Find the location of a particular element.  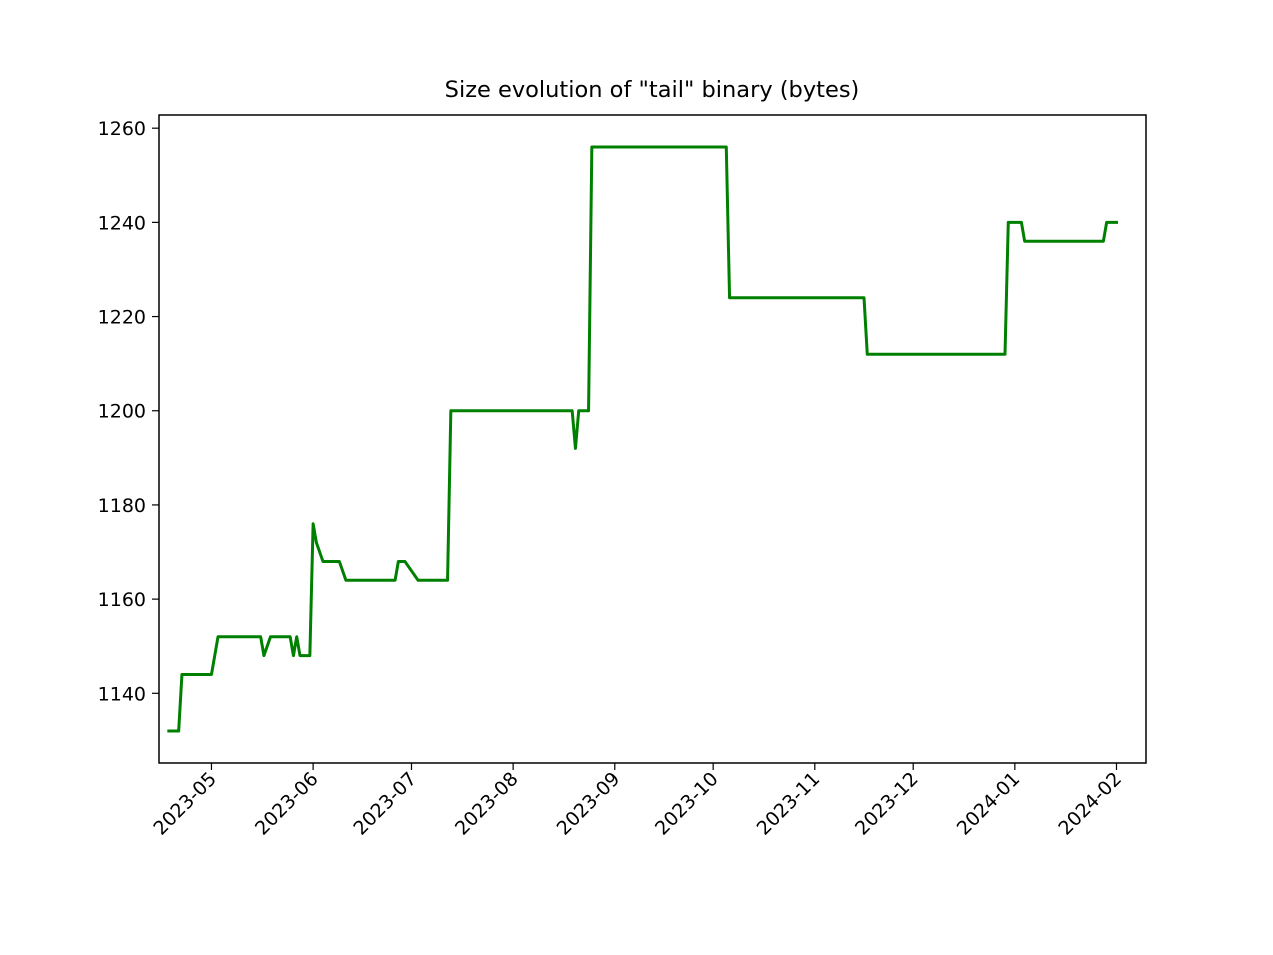

y-tick-label: 1240 is located at coordinates (122, 223).